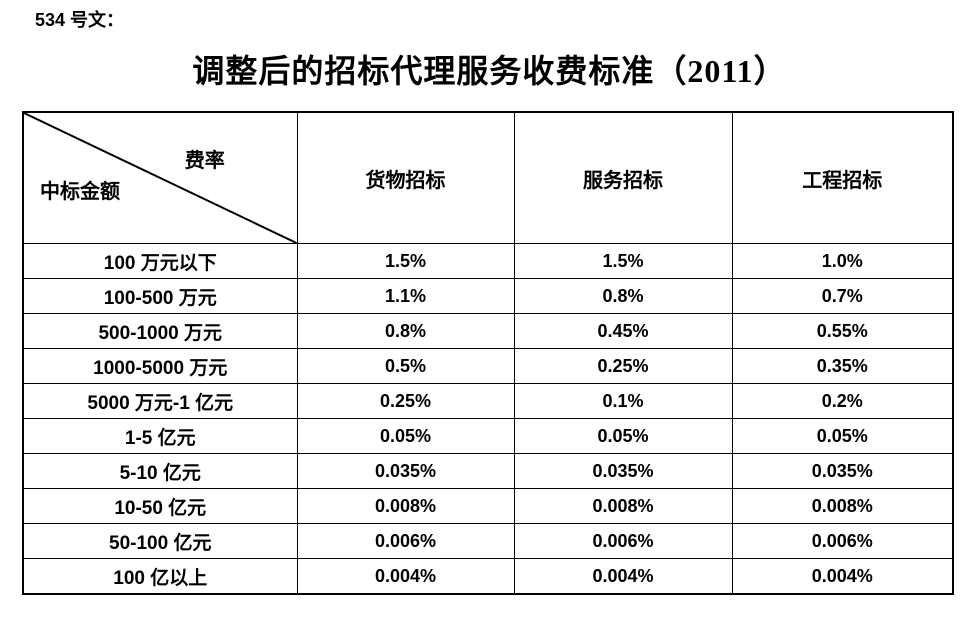  Describe the element at coordinates (160, 576) in the screenshot. I see `amount-range-cell: 100 亿以上` at that location.